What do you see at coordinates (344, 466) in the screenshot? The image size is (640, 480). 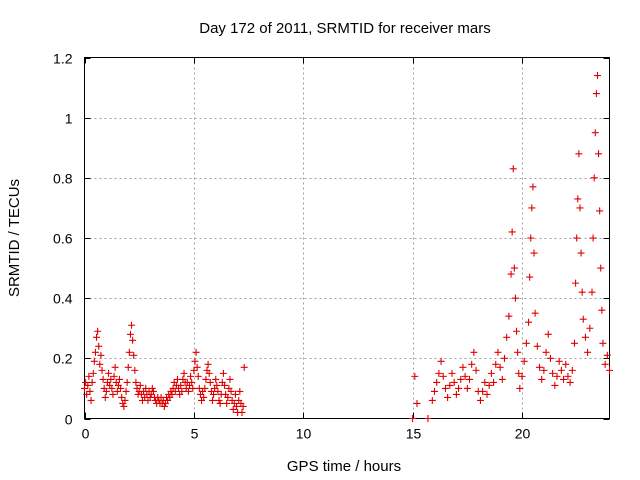 I see `x-axis-label: GPS time / hours` at bounding box center [344, 466].